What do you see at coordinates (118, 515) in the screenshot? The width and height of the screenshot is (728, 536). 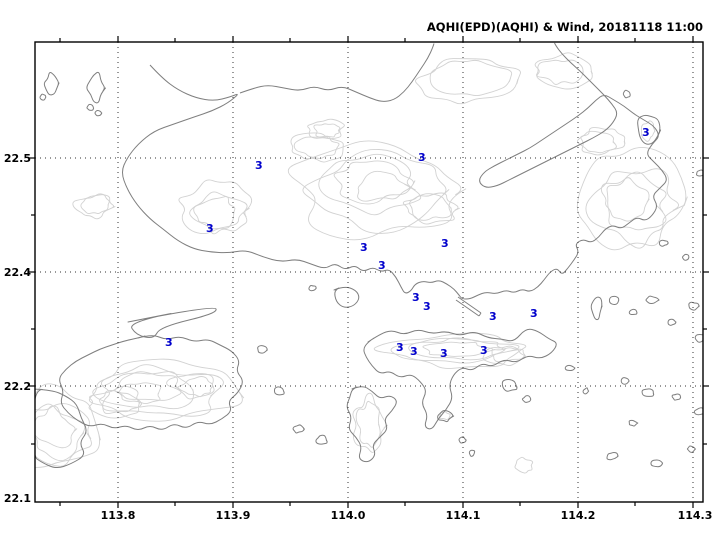 I see `x-tick-label: 113.8` at bounding box center [118, 515].